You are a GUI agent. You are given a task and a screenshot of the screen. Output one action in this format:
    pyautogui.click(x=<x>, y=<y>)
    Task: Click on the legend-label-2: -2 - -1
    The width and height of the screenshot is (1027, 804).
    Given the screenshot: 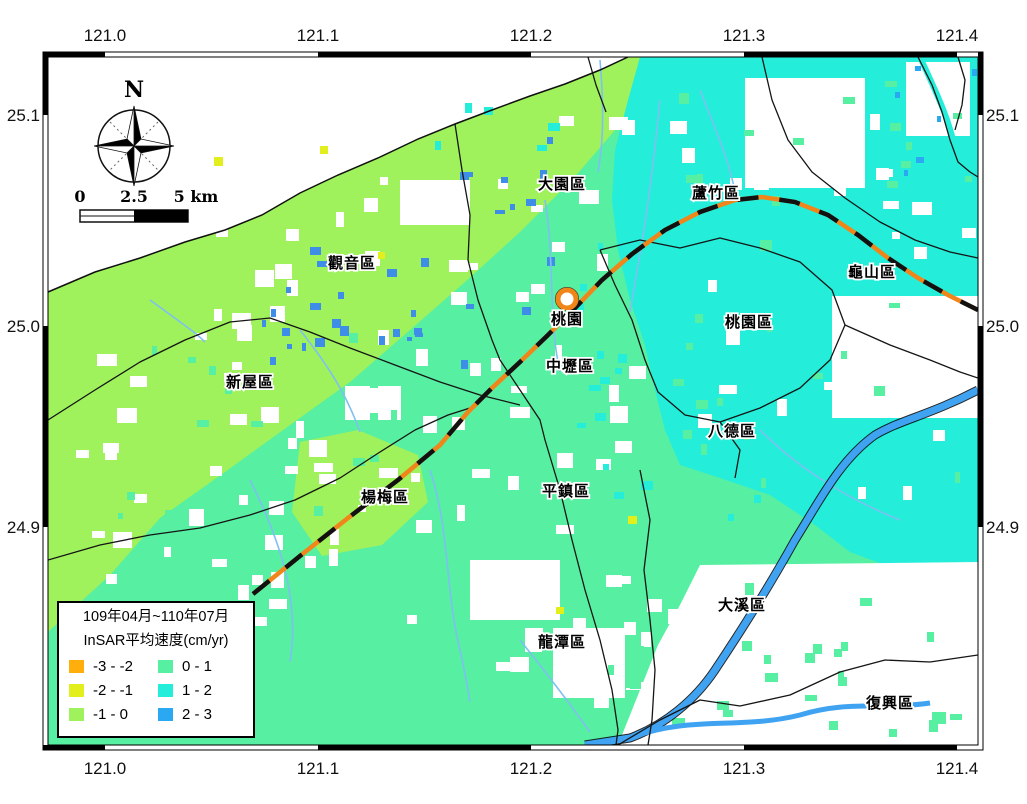 What is the action you would take?
    pyautogui.click(x=113, y=690)
    